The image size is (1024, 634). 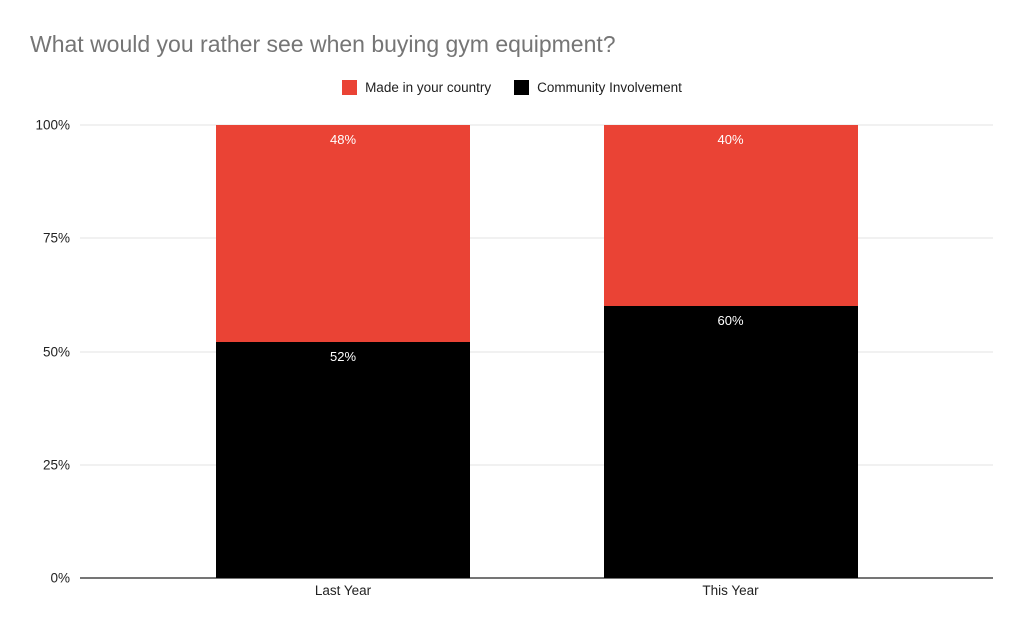 What do you see at coordinates (609, 87) in the screenshot?
I see `legend-label-community-involvement: Community Involvement` at bounding box center [609, 87].